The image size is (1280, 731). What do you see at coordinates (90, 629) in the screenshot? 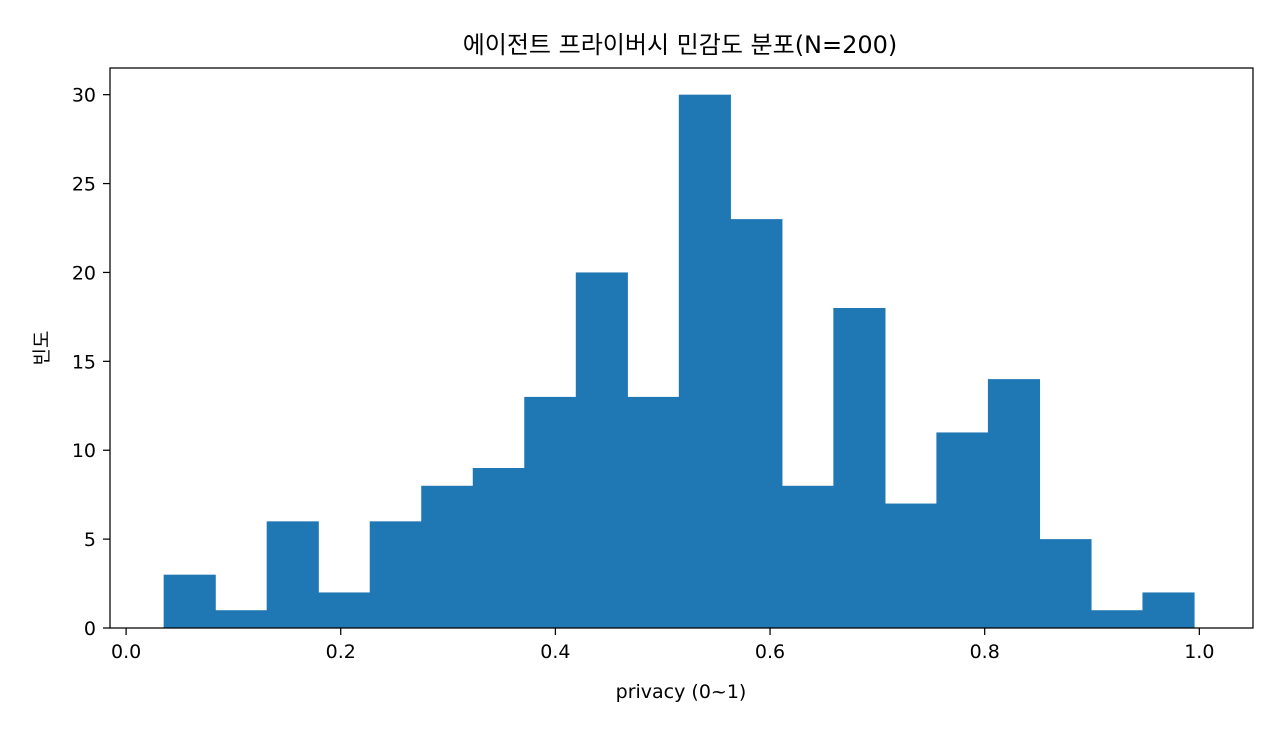
I see `y-tick-label: 0` at bounding box center [90, 629].